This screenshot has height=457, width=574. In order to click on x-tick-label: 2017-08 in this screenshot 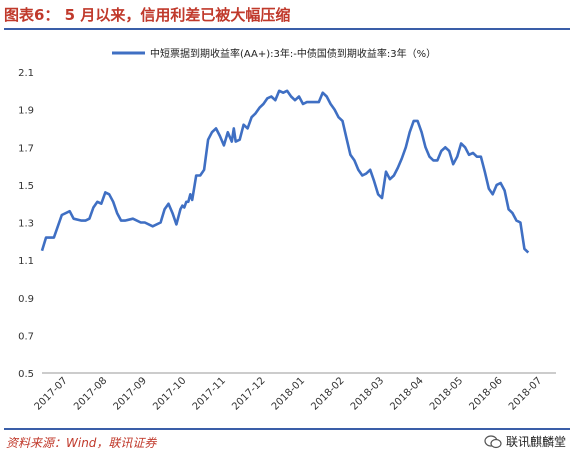, I will do `click(90, 393)`.